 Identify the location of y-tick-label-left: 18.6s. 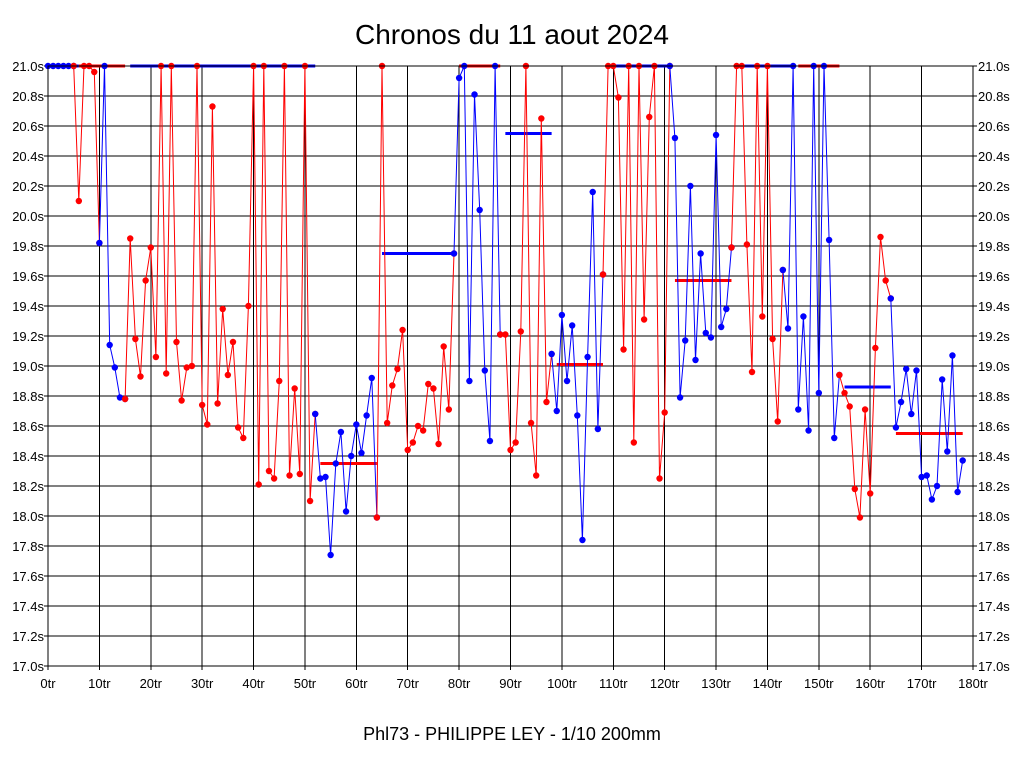
(28, 426).